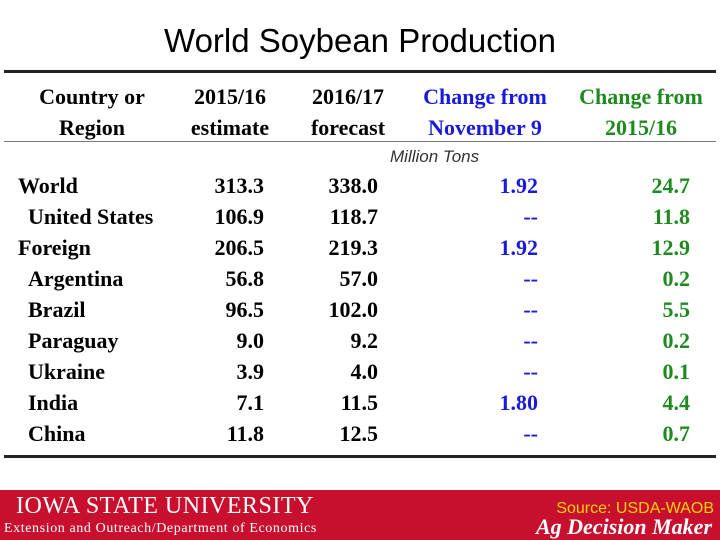 The width and height of the screenshot is (720, 540). I want to click on row-2015: 3.9, so click(250, 371).